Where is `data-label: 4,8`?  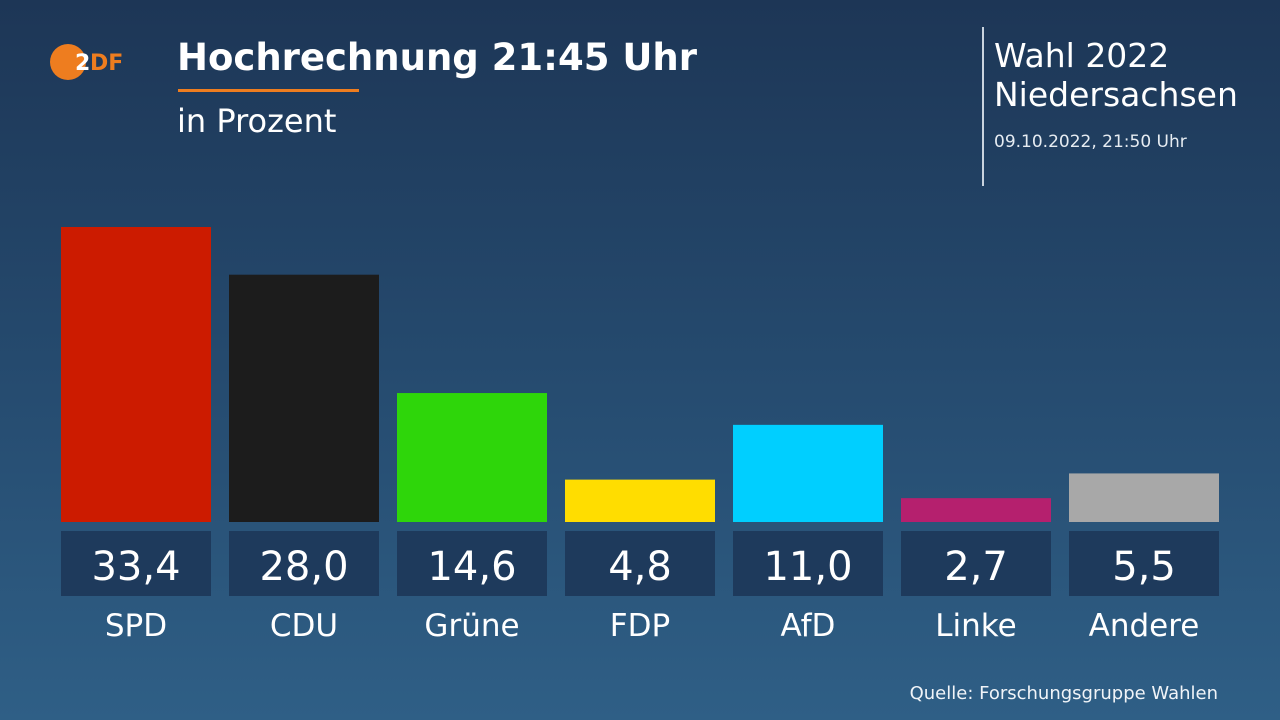
data-label: 4,8 is located at coordinates (640, 567).